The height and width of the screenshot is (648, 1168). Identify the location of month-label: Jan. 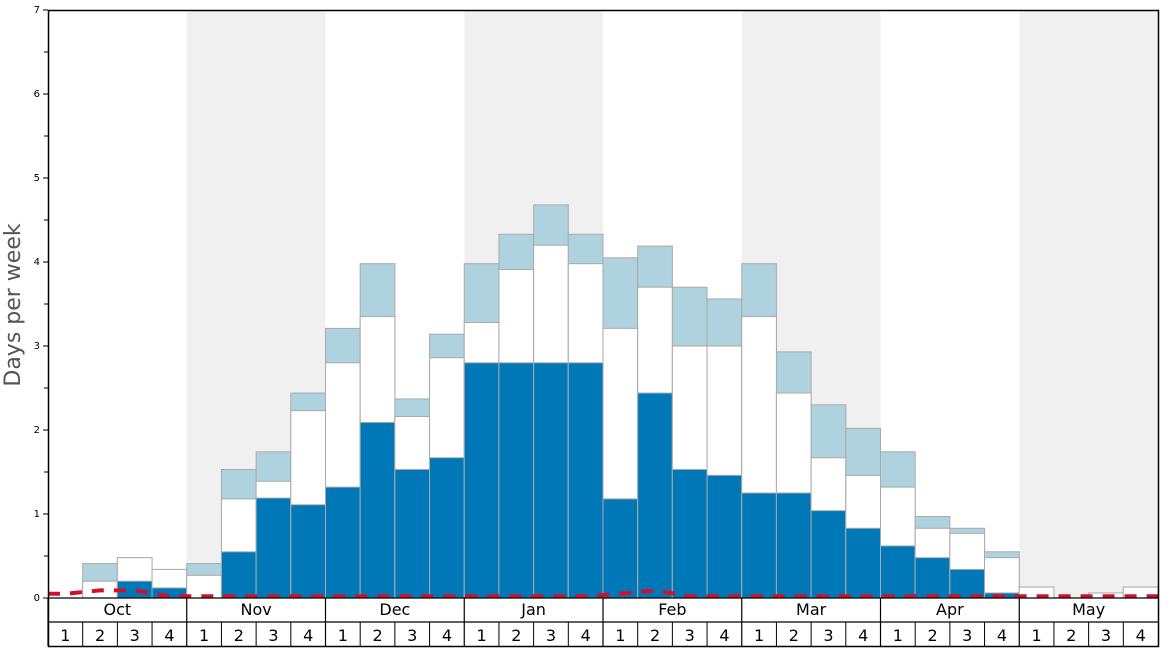
(533, 609).